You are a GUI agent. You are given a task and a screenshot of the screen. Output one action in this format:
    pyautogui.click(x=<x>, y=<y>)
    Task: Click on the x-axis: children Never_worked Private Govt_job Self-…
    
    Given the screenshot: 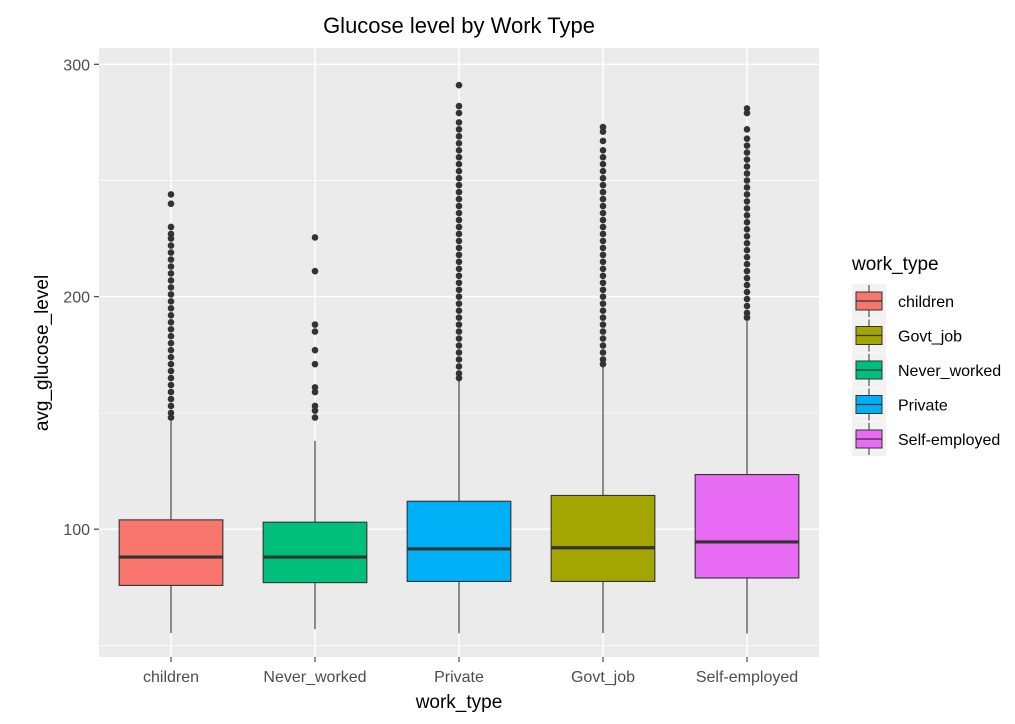 What is the action you would take?
    pyautogui.click(x=470, y=671)
    